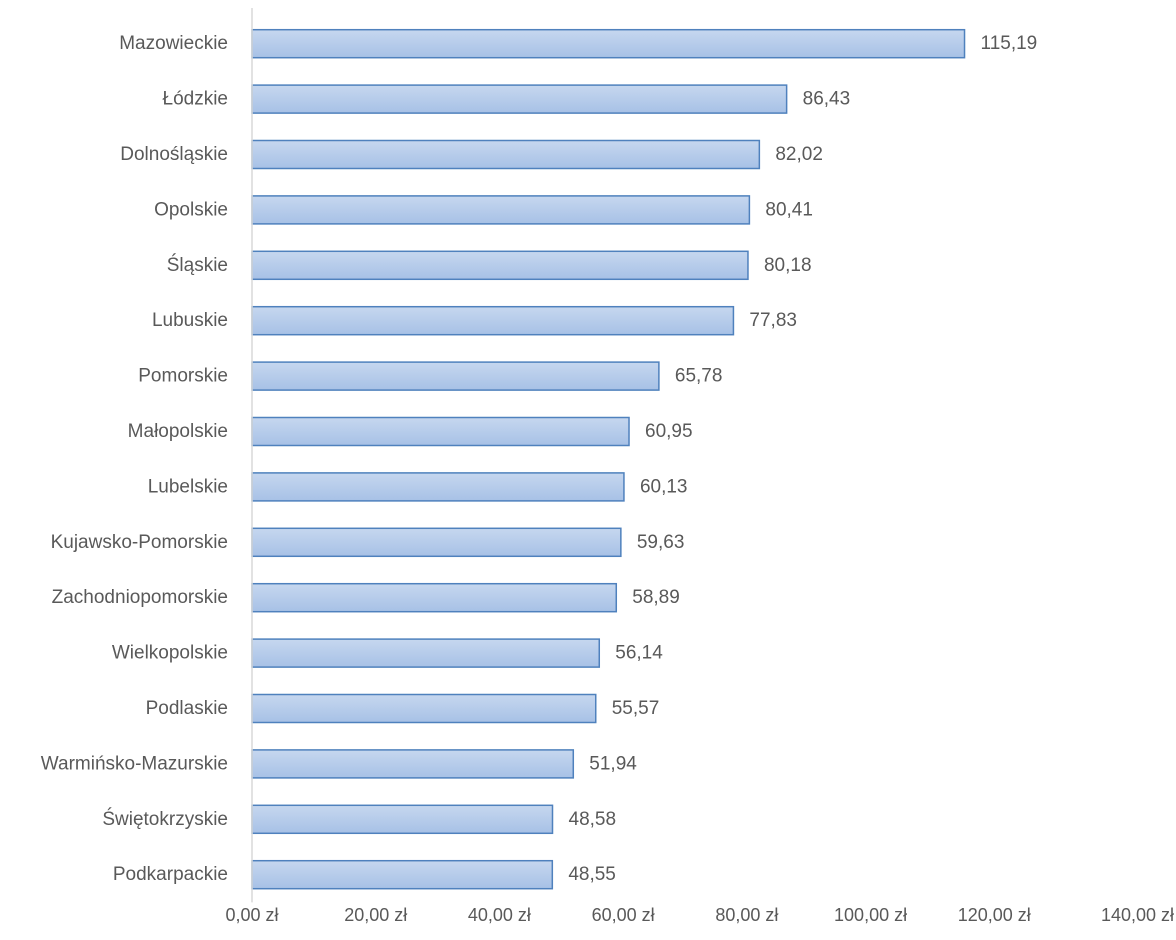 The height and width of the screenshot is (940, 1176). Describe the element at coordinates (499, 915) in the screenshot. I see `x-tick-label: 40,00 zł` at that location.